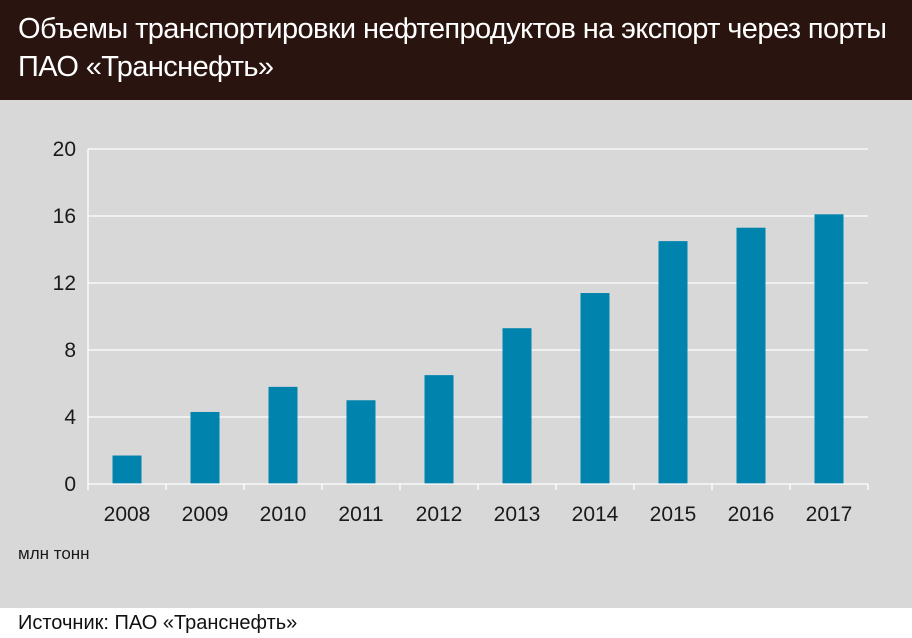 This screenshot has height=638, width=912. I want to click on y-tick-label-0: 0, so click(70, 484).